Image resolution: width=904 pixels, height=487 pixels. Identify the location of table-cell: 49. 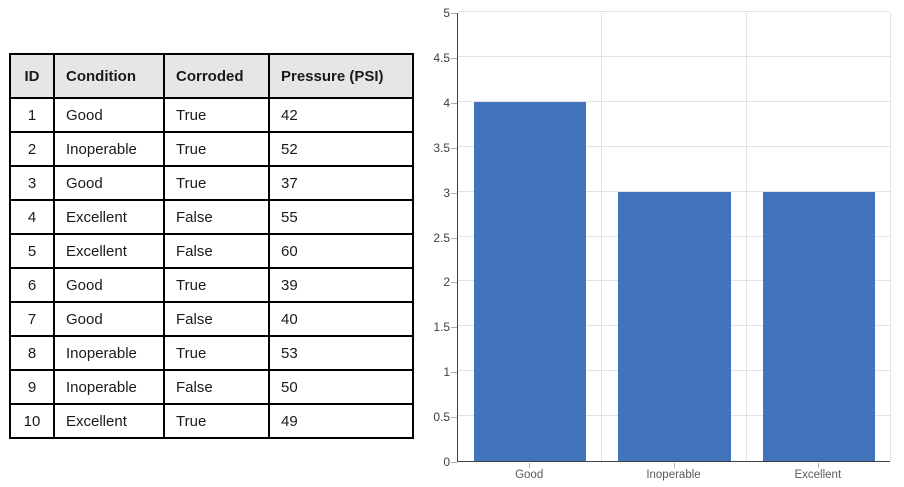
(341, 421).